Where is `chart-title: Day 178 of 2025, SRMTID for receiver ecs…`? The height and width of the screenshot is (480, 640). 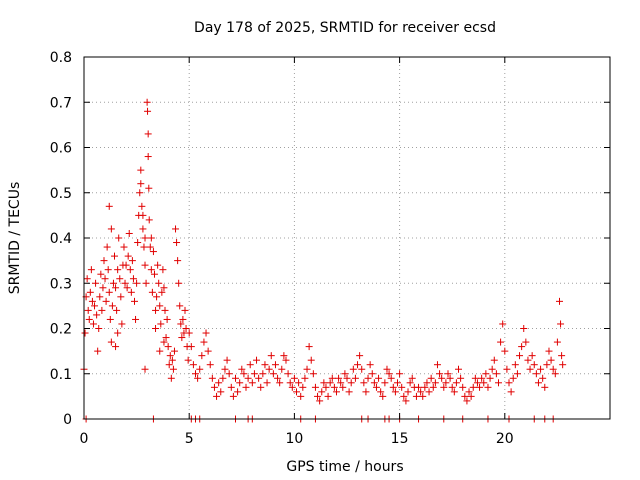
chart-title: Day 178 of 2025, SRMTID for receiver ecs… is located at coordinates (345, 28).